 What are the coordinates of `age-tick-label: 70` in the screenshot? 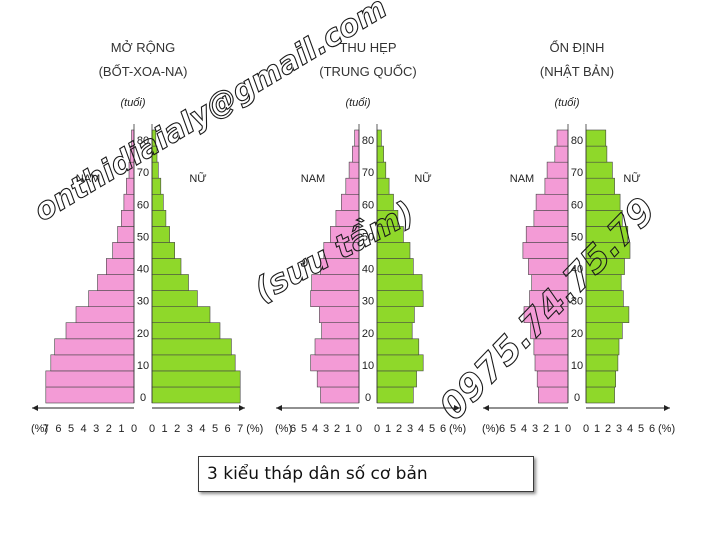 It's located at (368, 173).